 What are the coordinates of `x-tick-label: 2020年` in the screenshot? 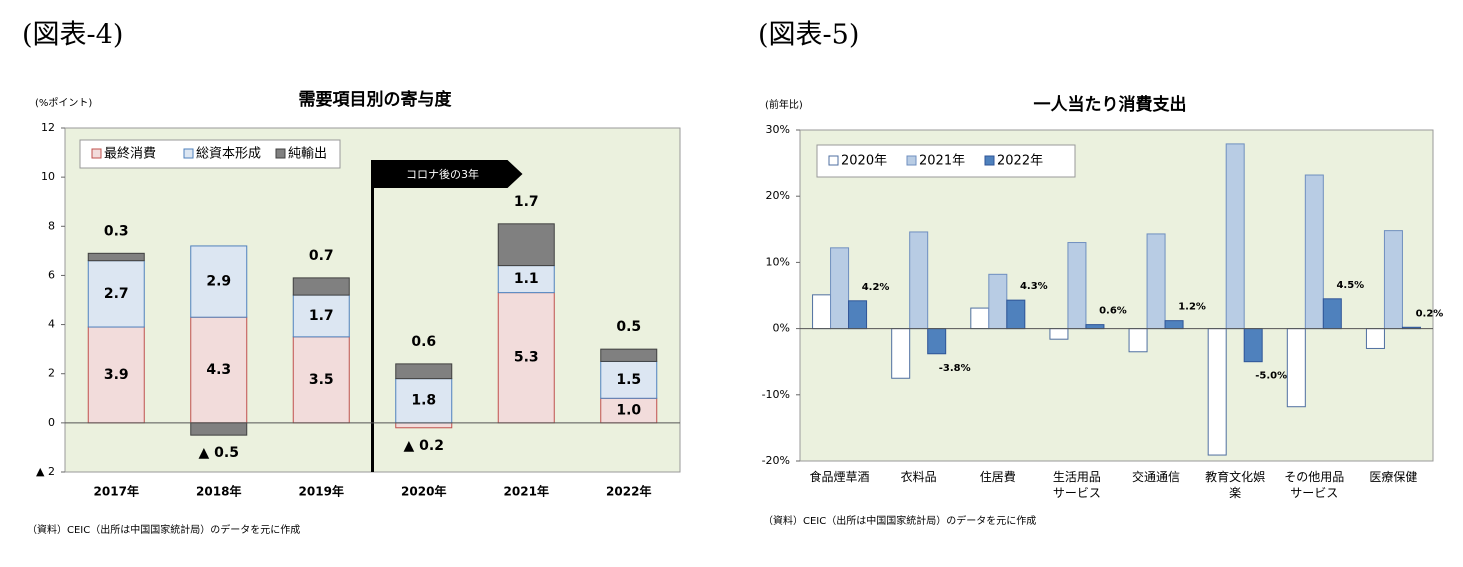 It's located at (423, 491).